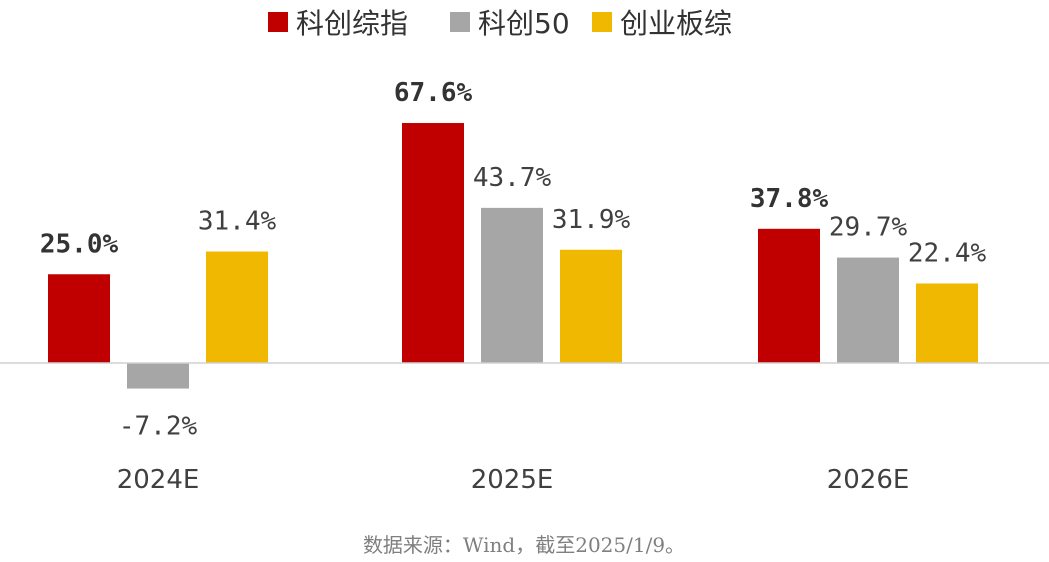  Describe the element at coordinates (947, 253) in the screenshot. I see `value-label-2-2: 22.4%` at that location.